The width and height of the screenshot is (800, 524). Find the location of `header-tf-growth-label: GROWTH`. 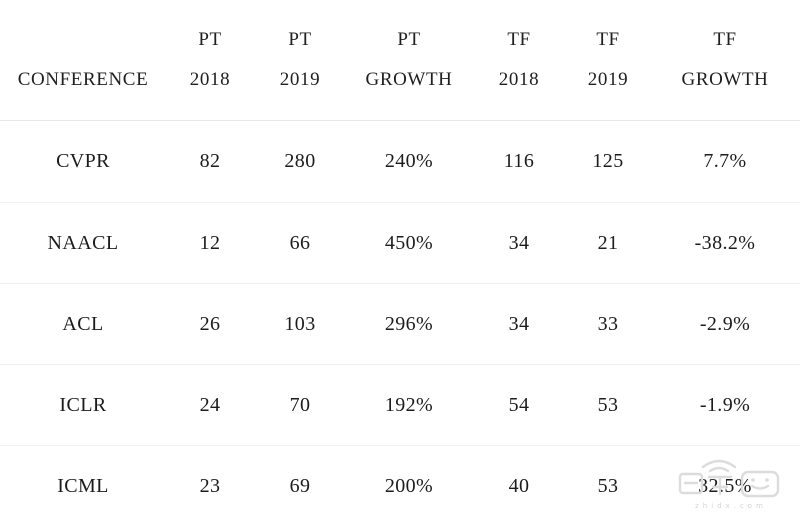

header-tf-growth-label: GROWTH is located at coordinates (725, 79).